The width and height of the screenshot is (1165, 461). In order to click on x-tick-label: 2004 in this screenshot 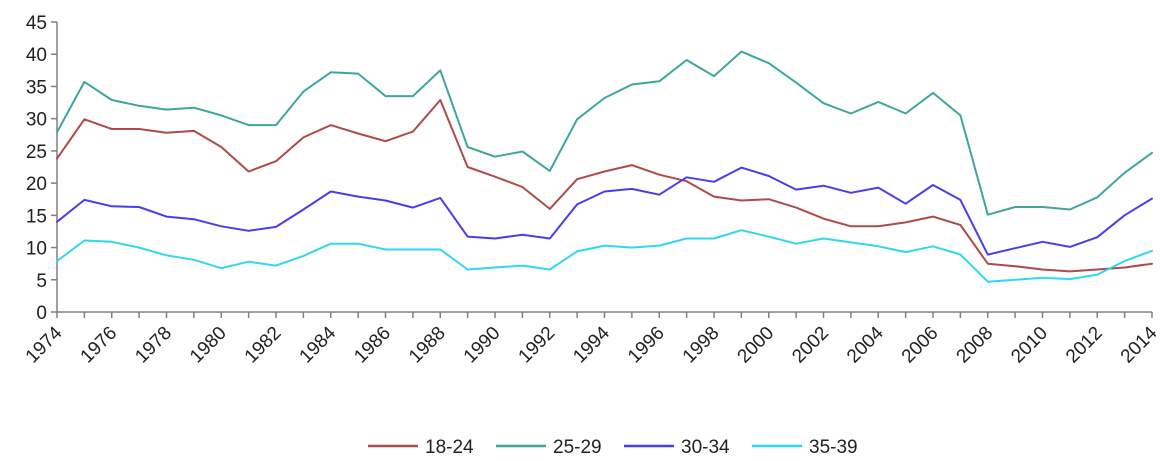, I will do `click(865, 344)`.